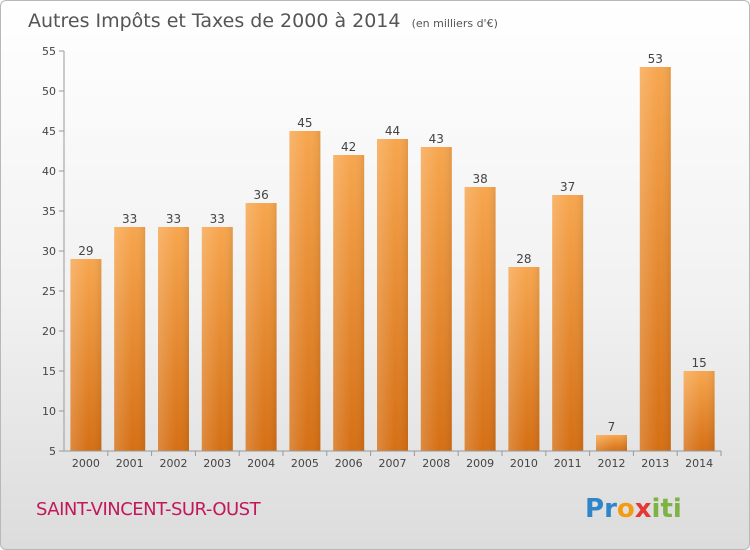 This screenshot has height=550, width=750. What do you see at coordinates (49, 251) in the screenshot?
I see `y-tick-label: 30` at bounding box center [49, 251].